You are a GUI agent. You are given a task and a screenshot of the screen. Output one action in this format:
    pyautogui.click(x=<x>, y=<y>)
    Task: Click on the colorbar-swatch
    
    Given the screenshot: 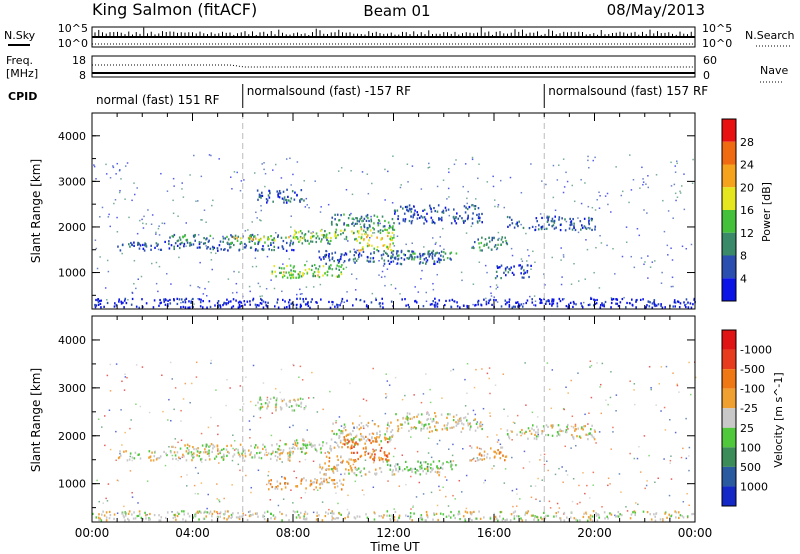 What is the action you would take?
    pyautogui.click(x=729, y=130)
    